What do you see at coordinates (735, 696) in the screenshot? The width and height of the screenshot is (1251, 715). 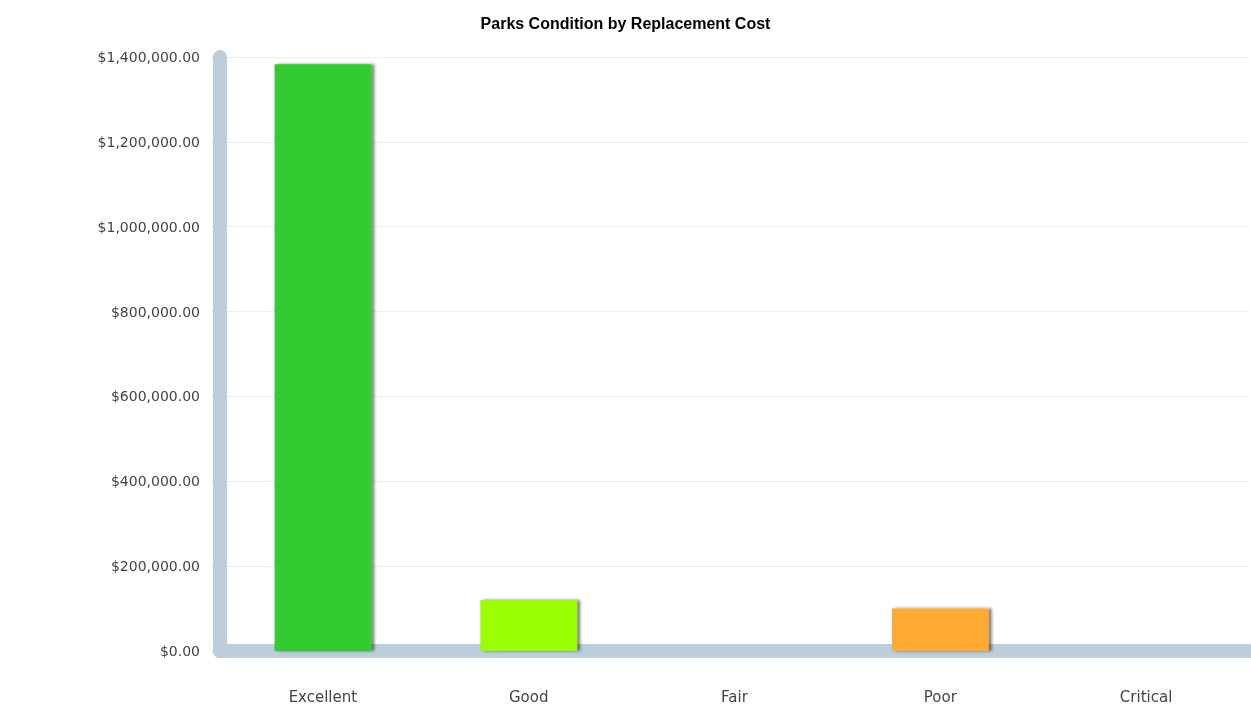 I see `x-tick-label: Fair` at bounding box center [735, 696].